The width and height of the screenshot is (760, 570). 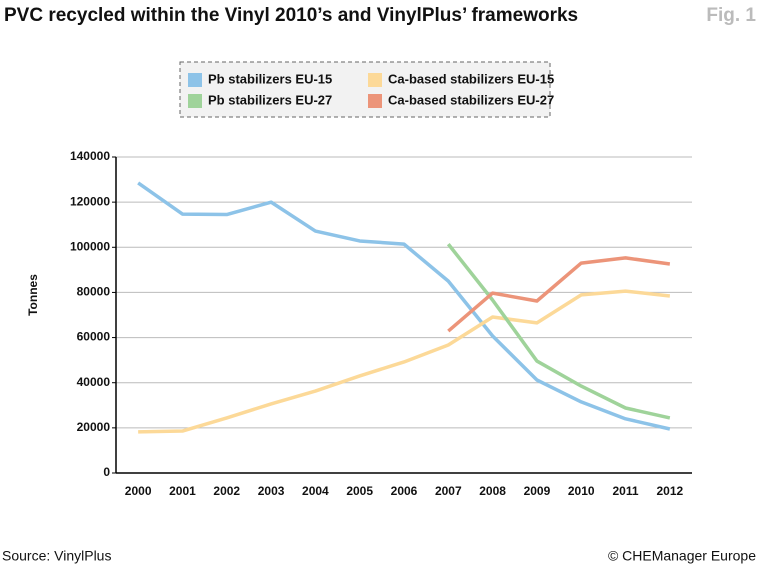 What do you see at coordinates (94, 337) in the screenshot?
I see `y-tick-label: 60000` at bounding box center [94, 337].